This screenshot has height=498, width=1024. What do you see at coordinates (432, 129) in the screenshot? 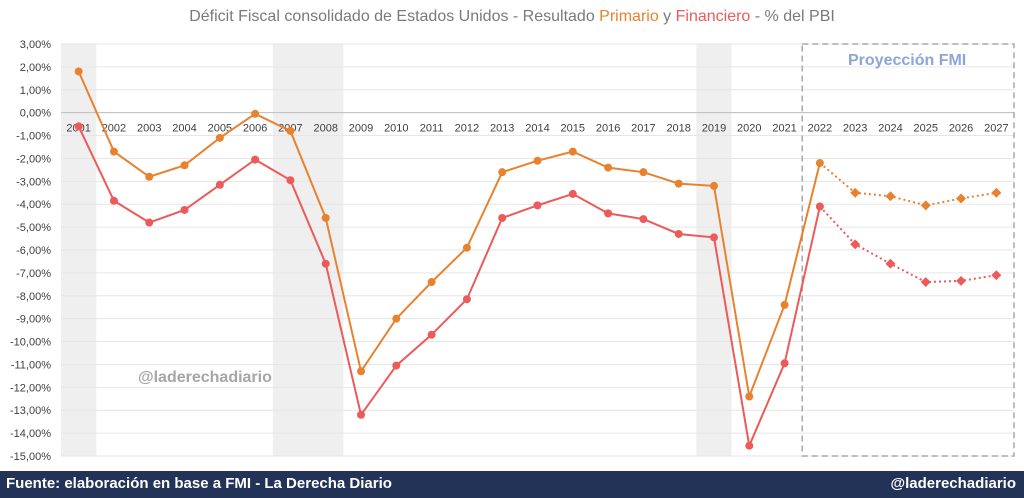
I see `x-tick-label: 2011` at bounding box center [432, 129].